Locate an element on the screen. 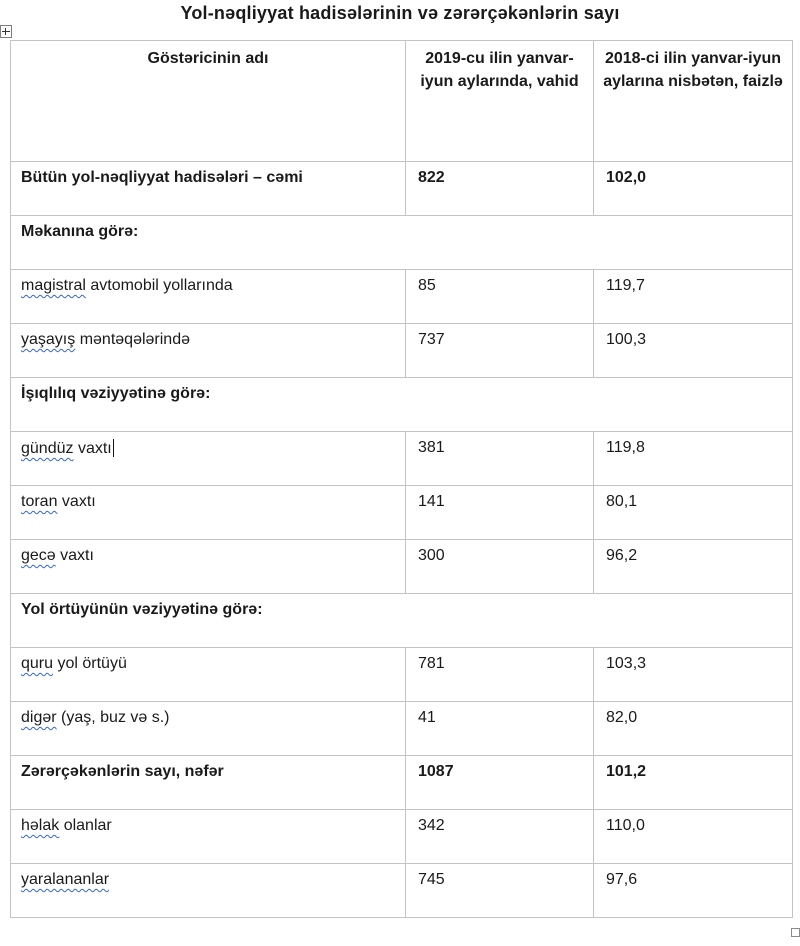 The image size is (800, 946). label-text: Zərərçəkənlərin sayı, nəfər is located at coordinates (122, 771).